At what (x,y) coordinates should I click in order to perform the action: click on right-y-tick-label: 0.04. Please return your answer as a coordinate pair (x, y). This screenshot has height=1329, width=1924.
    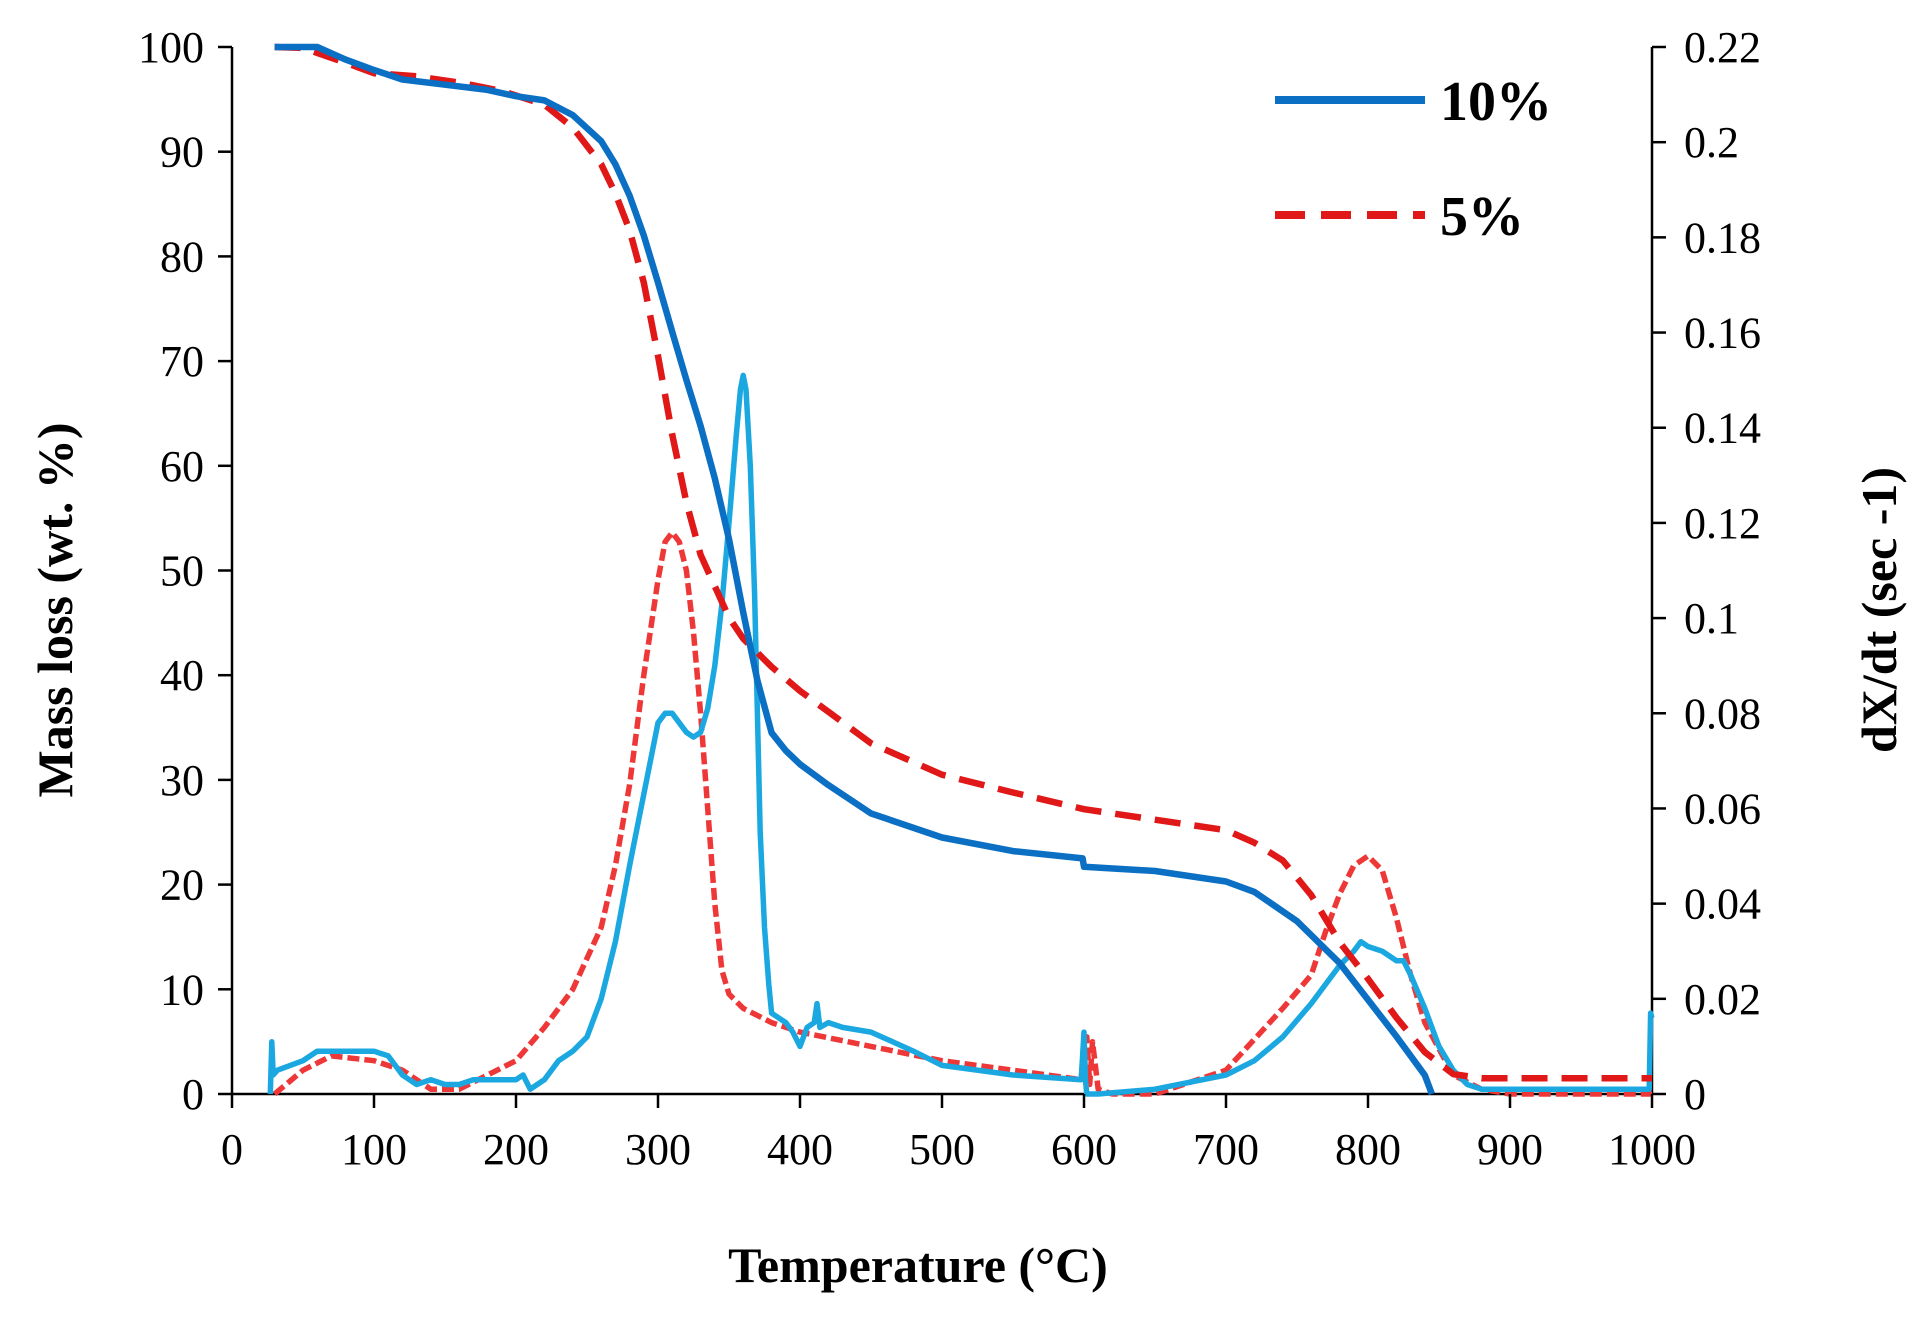
    Looking at the image, I should click on (1722, 904).